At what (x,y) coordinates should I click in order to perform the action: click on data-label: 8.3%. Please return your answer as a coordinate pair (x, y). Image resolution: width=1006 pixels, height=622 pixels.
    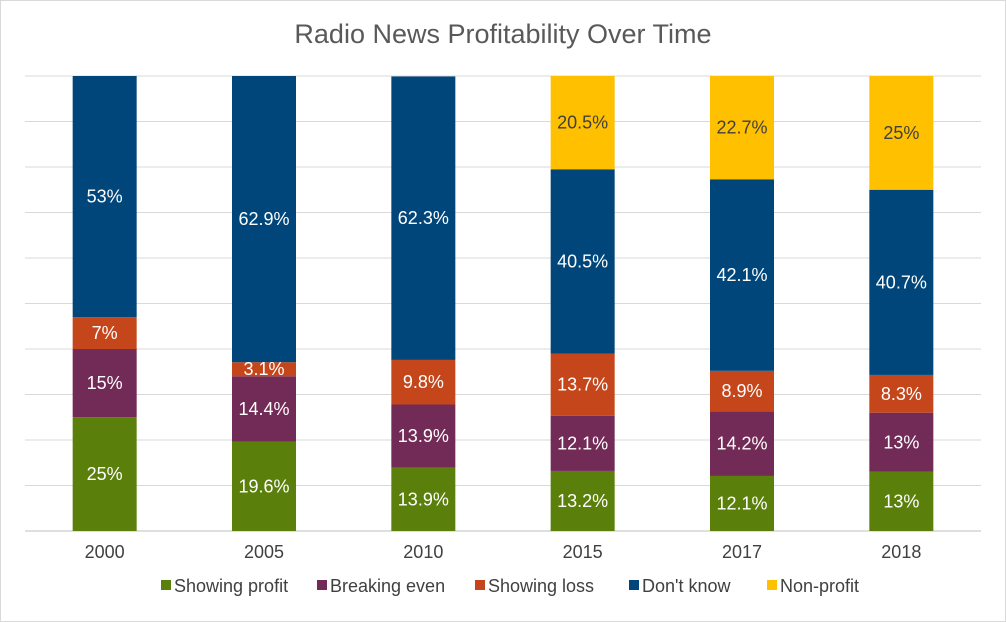
    Looking at the image, I should click on (901, 394).